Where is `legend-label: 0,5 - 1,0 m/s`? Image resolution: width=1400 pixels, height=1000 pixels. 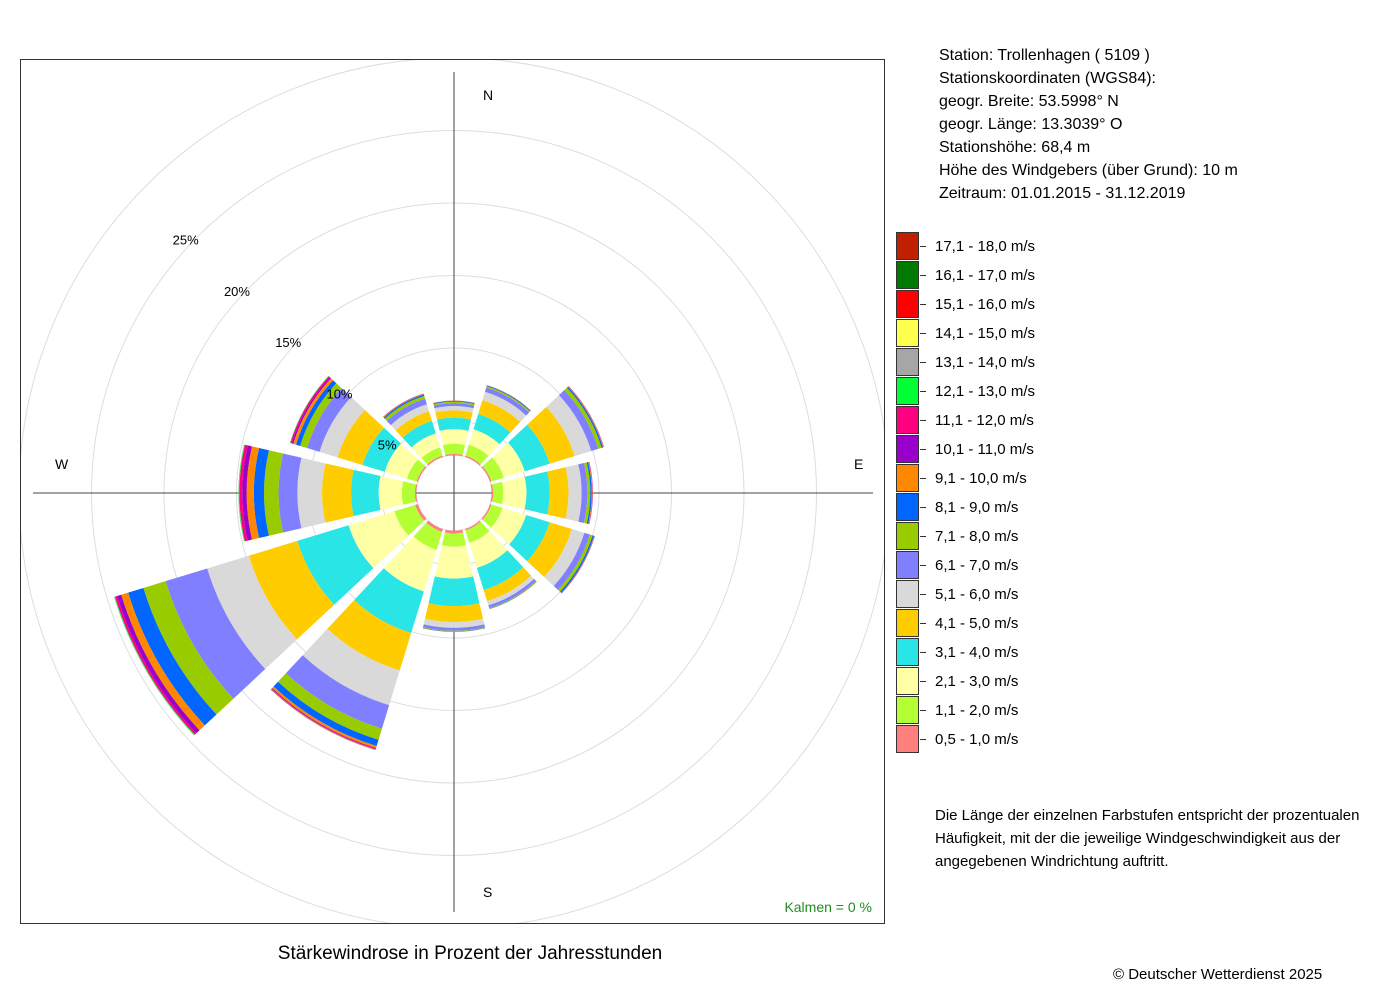 legend-label: 0,5 - 1,0 m/s is located at coordinates (977, 739).